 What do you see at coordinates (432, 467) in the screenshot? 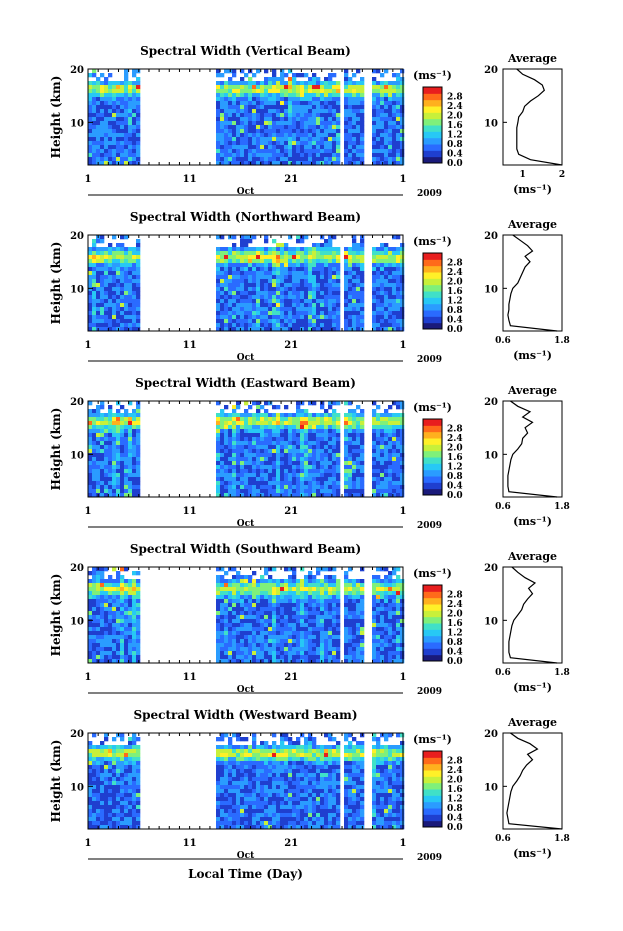
I see `colorbar-swatch` at bounding box center [432, 467].